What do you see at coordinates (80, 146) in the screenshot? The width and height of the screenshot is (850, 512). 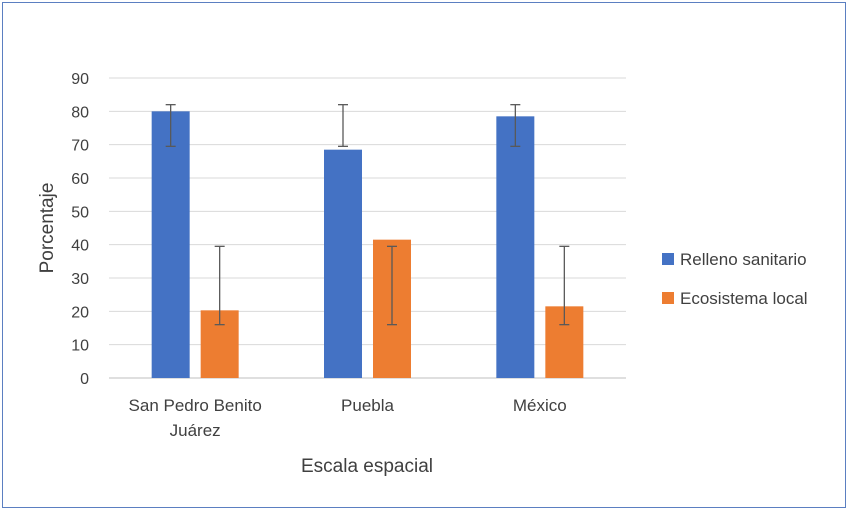 I see `y-tick-label: 70` at bounding box center [80, 146].